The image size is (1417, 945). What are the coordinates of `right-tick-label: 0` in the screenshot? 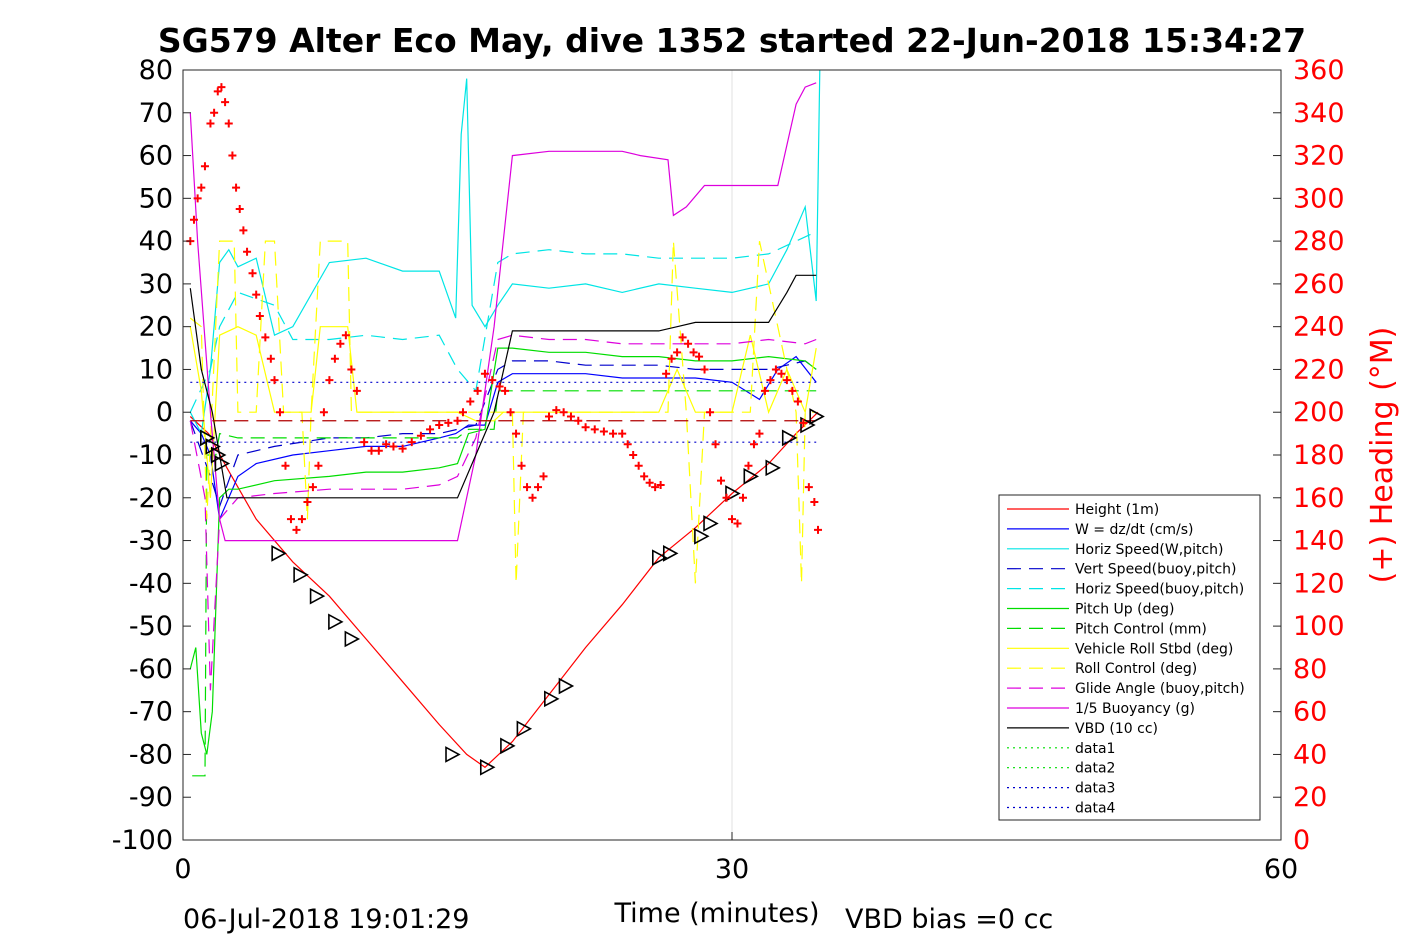 It's located at (1301, 840).